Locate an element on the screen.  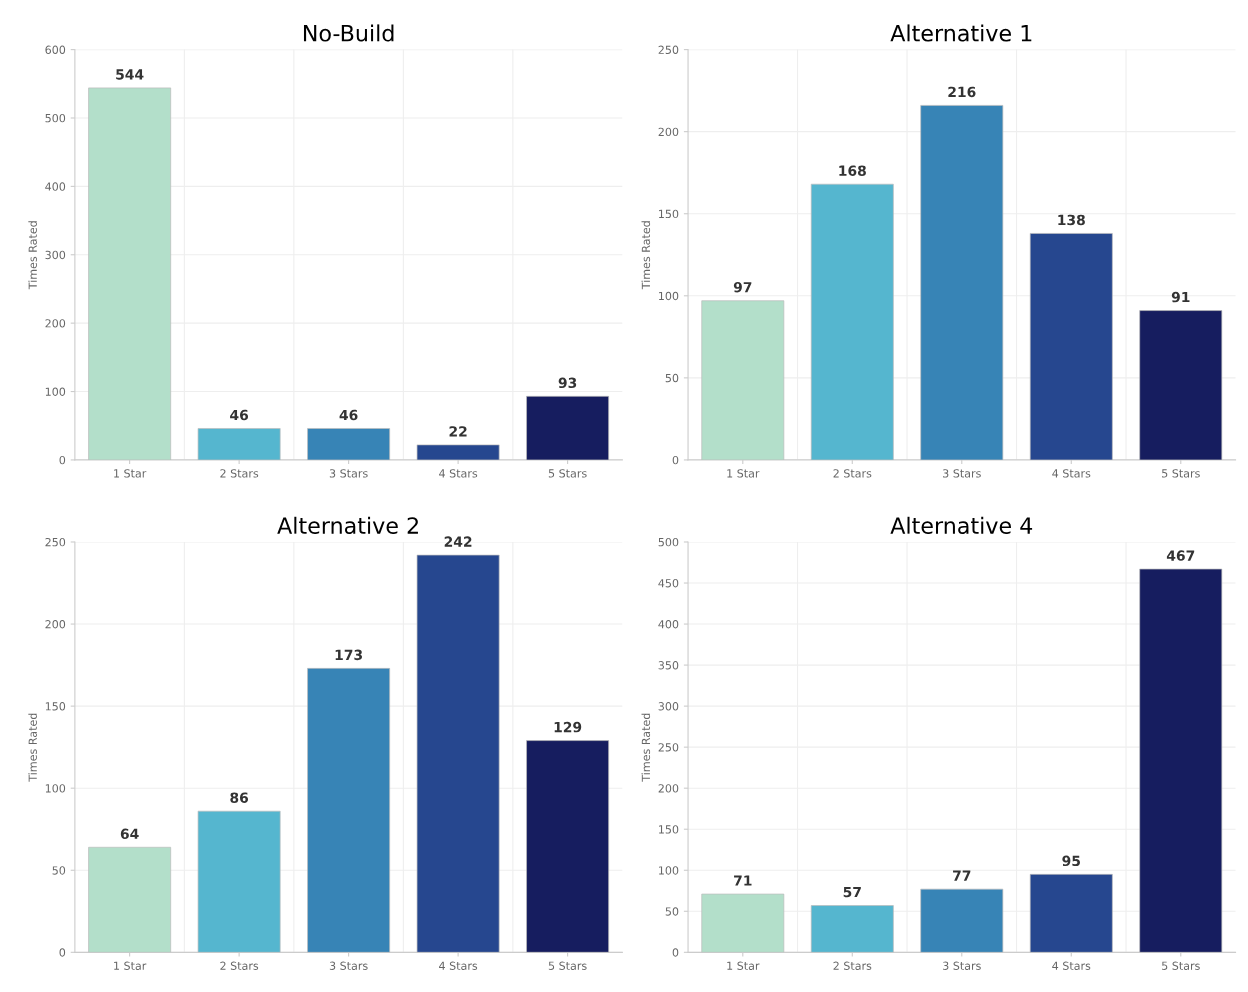
data-label: 77 is located at coordinates (962, 875).